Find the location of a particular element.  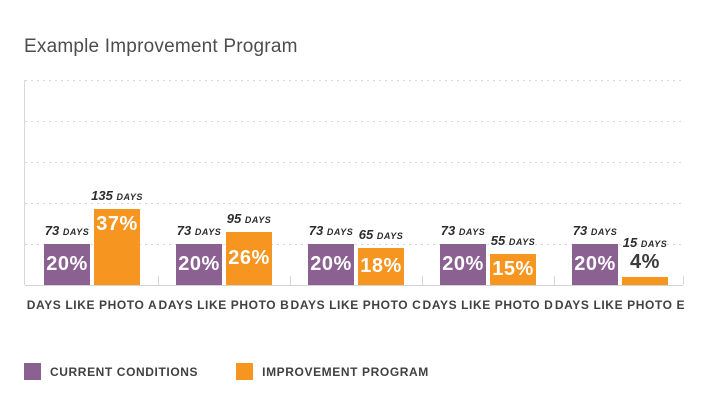

legend: CURRENT CONDITIONS IMPROVEMENT PROGRAM is located at coordinates (226, 371).